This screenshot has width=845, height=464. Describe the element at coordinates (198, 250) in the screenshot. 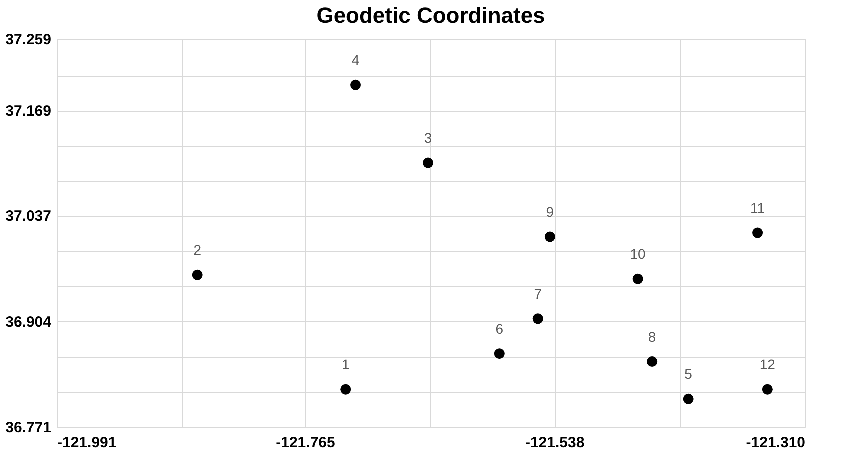

I see `annotation: 2` at that location.